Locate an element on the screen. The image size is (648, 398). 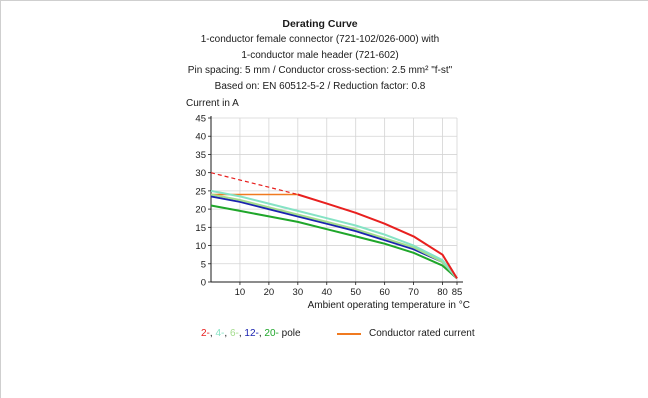
series-12-pole is located at coordinates (334, 237).